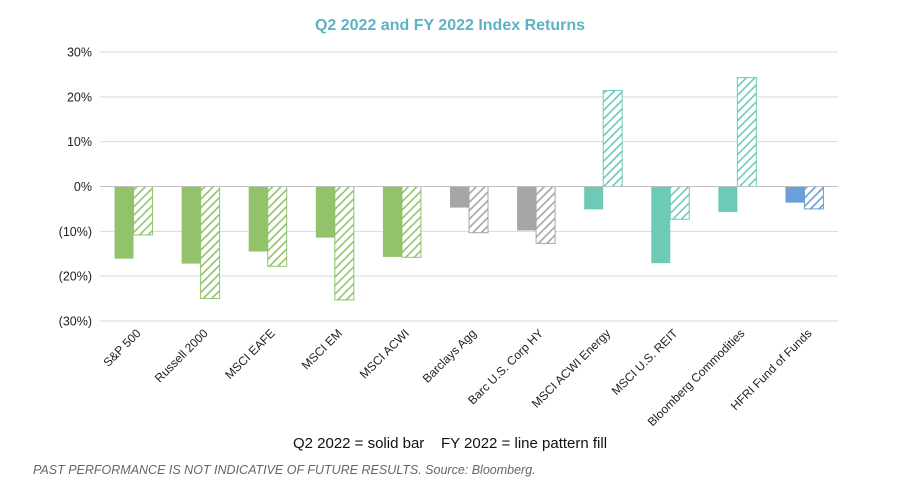 This screenshot has height=488, width=901. Describe the element at coordinates (75, 322) in the screenshot. I see `y-tick-label: (30%)` at that location.